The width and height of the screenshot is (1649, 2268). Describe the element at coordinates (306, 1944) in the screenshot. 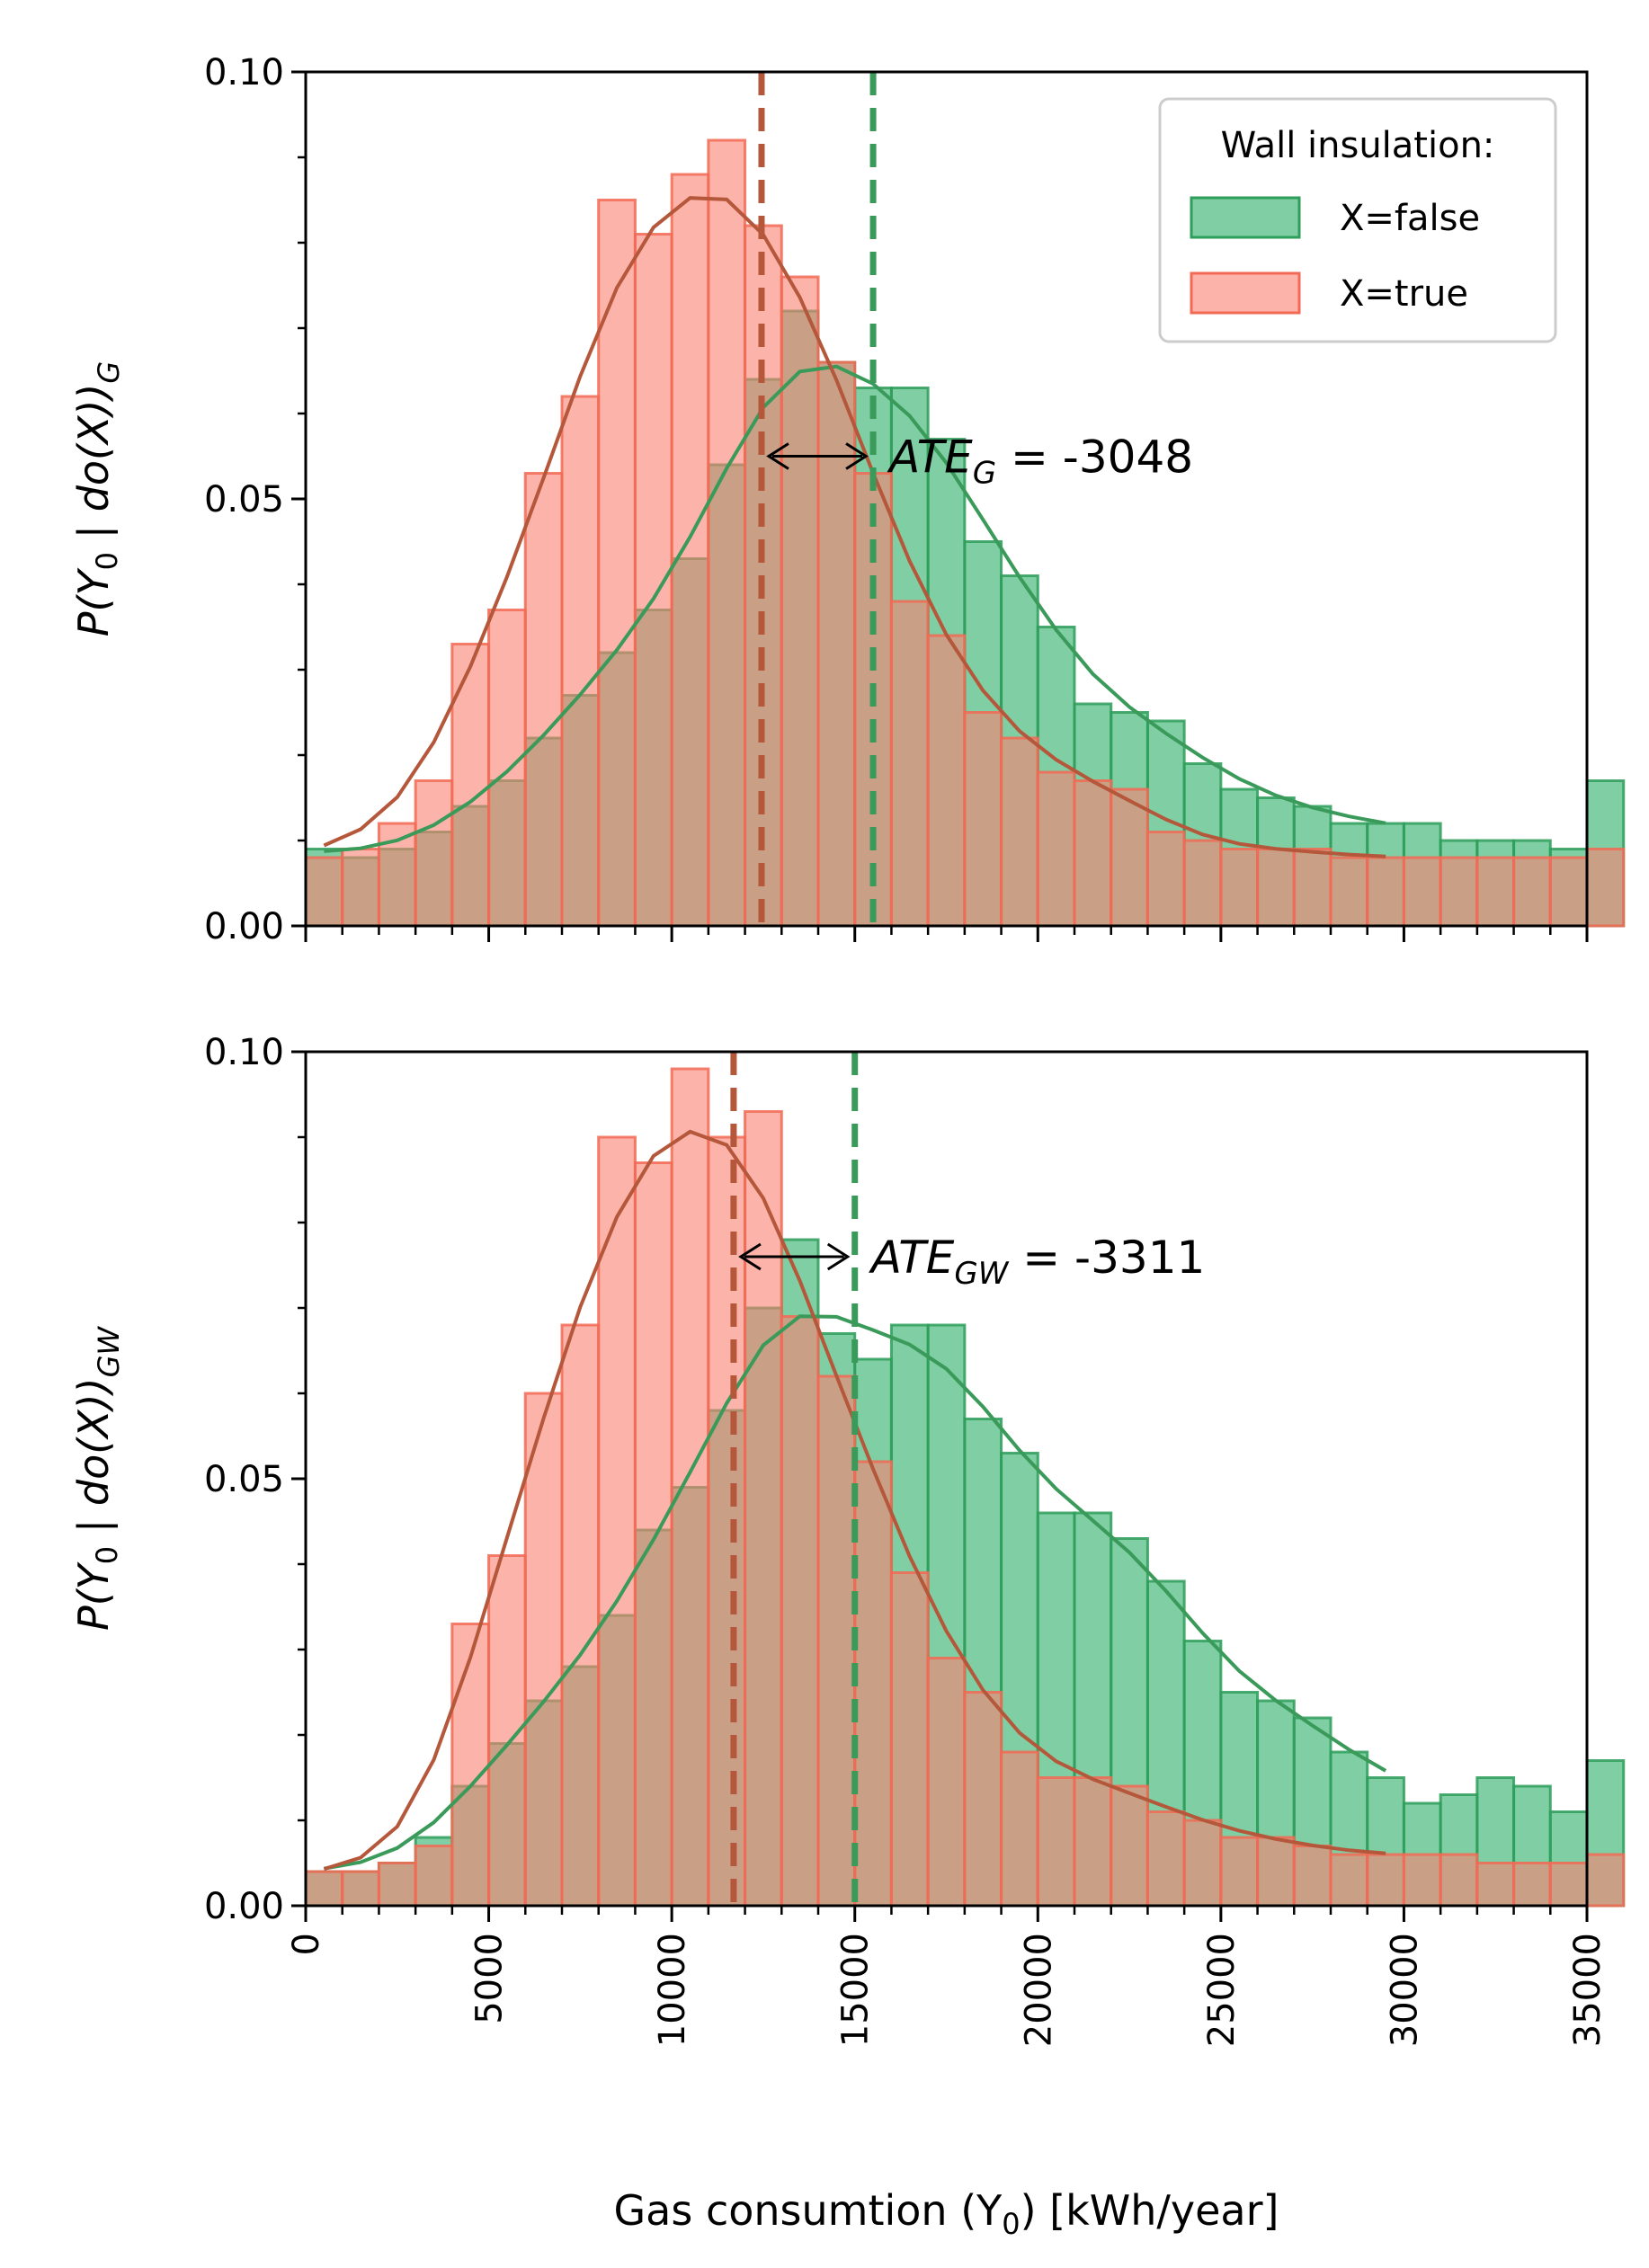

I see `x-tick-label: 0` at that location.